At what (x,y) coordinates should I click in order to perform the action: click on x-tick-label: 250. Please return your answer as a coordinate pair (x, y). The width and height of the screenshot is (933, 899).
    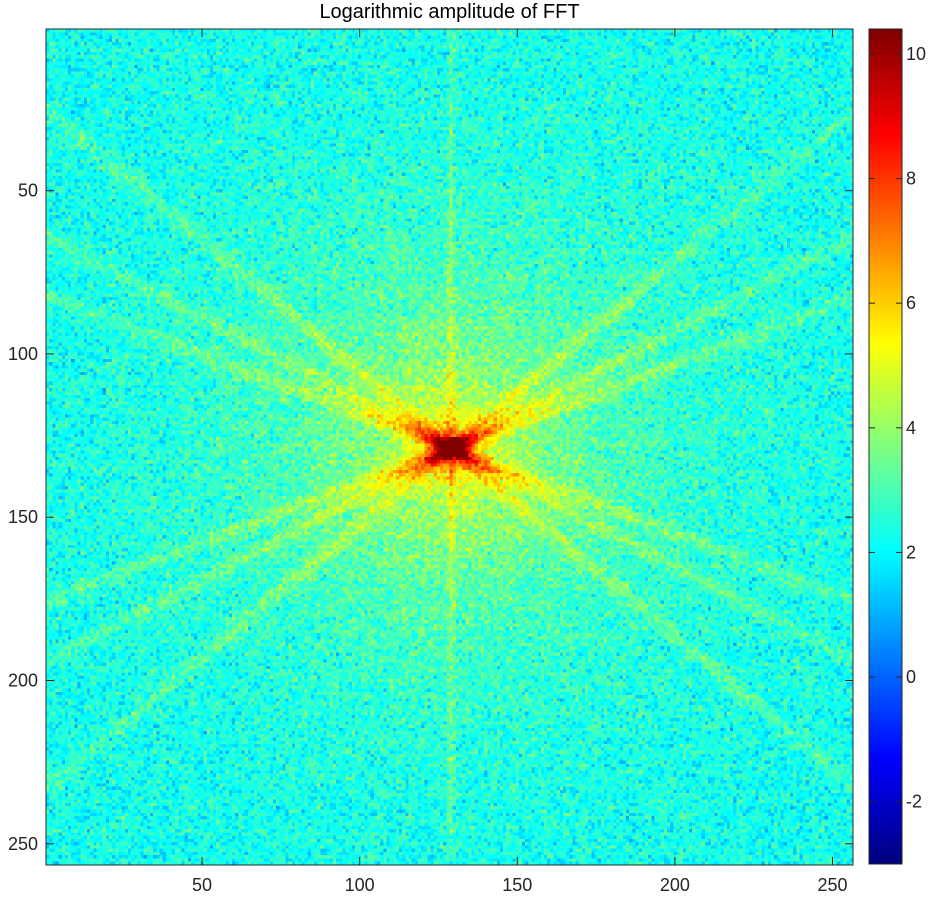
    Looking at the image, I should click on (832, 885).